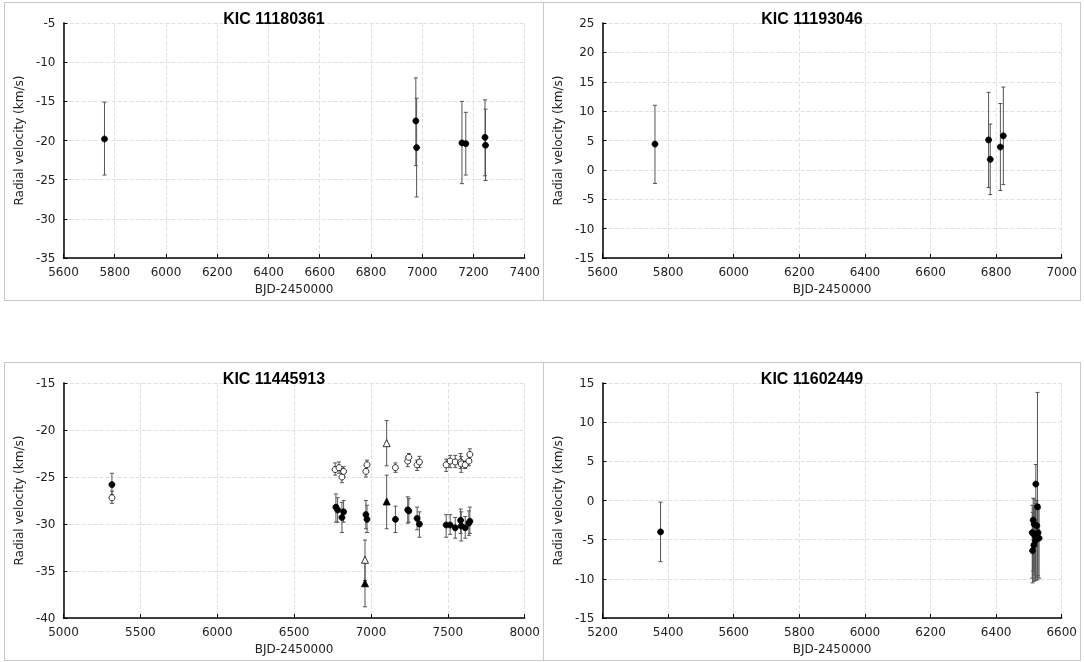  Describe the element at coordinates (473, 272) in the screenshot. I see `x-tick-label: 7200` at that location.